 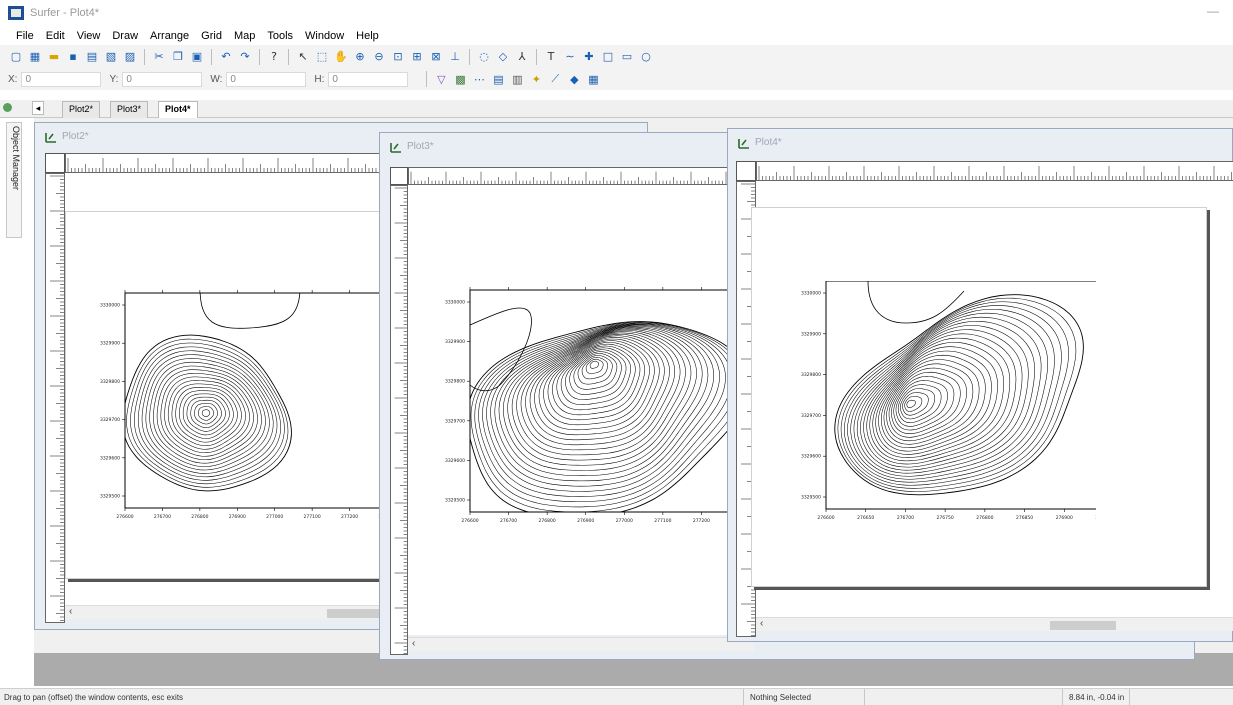 I want to click on export-icon: ▨, so click(x=130, y=56).